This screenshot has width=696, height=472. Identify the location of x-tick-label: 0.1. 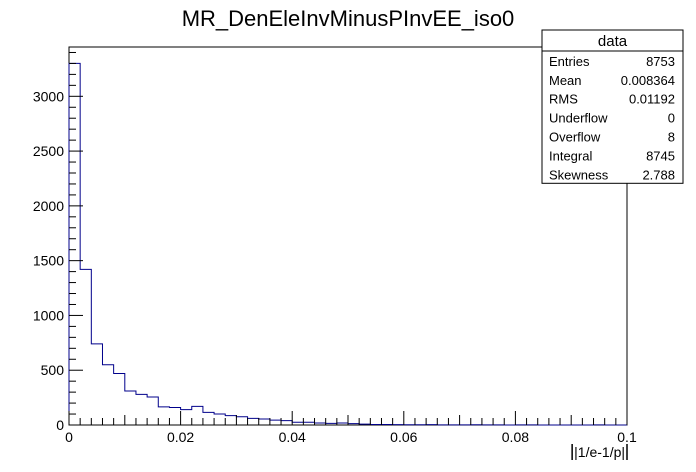
(627, 437).